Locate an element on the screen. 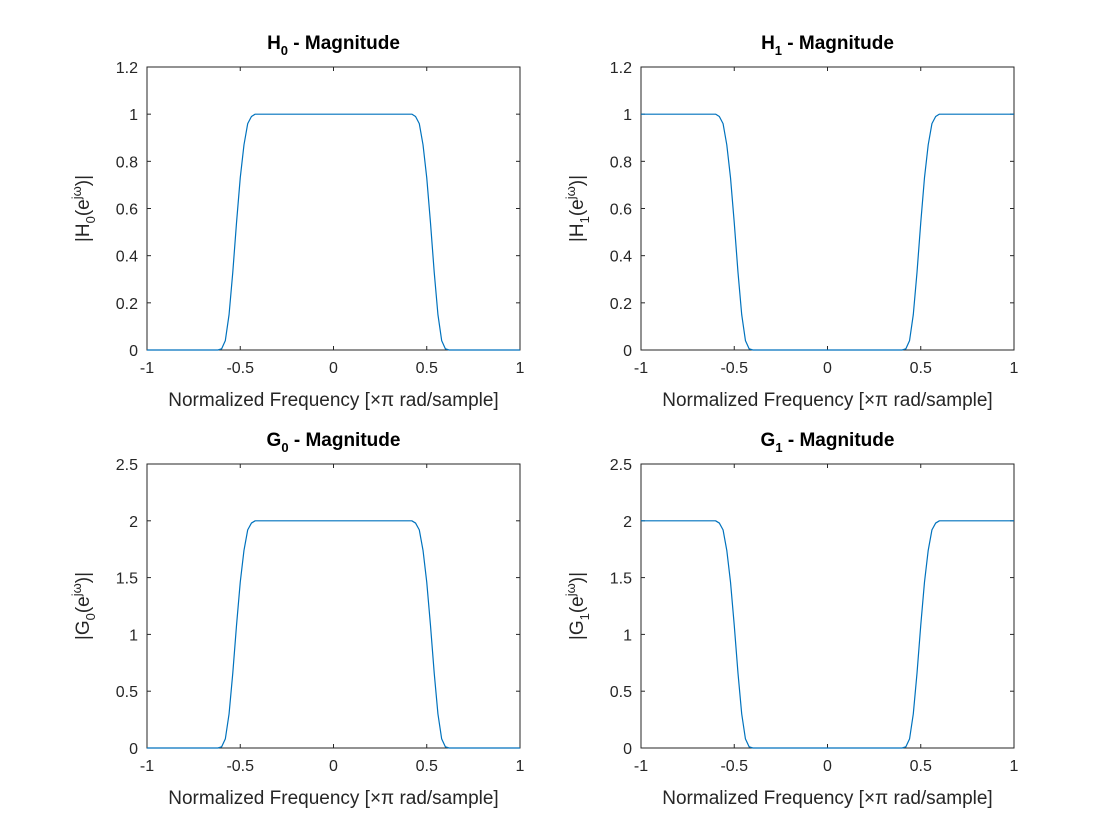 This screenshot has width=1120, height=840. y-axis-label: |G0(ejω)| is located at coordinates (83, 606).